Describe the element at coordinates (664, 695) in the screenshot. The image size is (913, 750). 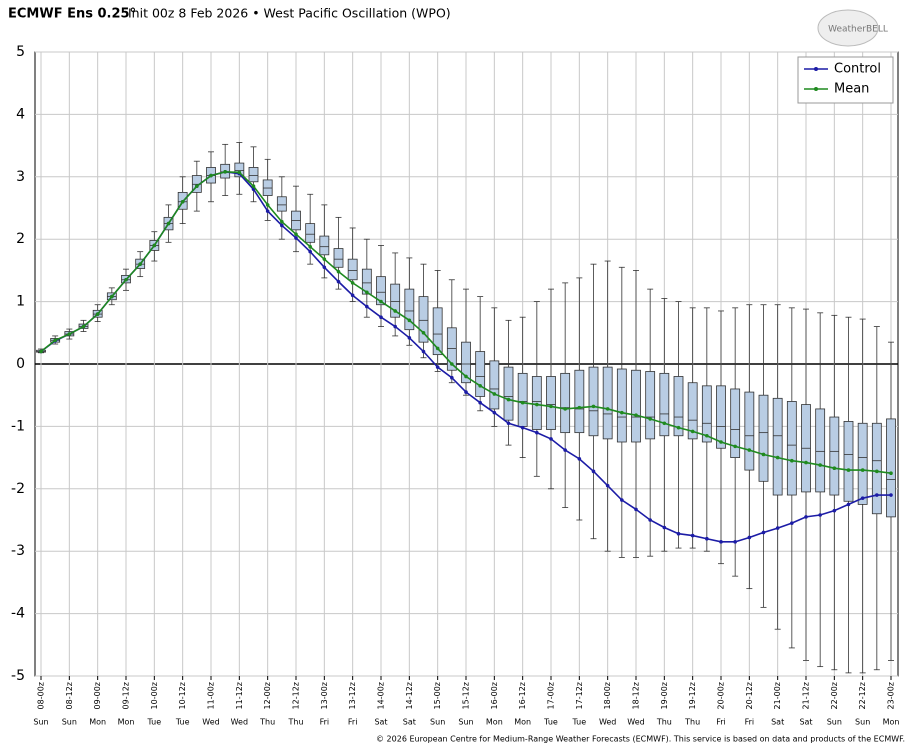
I see `x-tick-label: 19-00z` at that location.